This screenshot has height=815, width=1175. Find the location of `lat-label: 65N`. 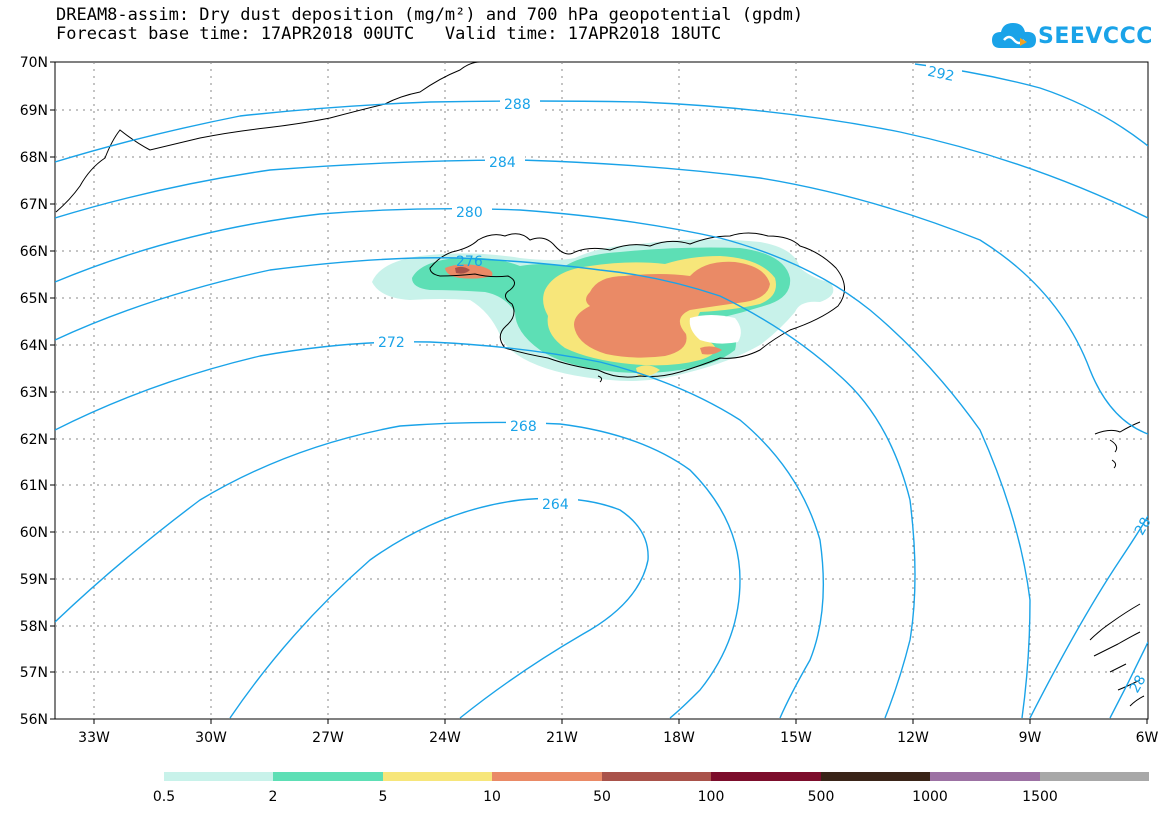

lat-label: 65N is located at coordinates (34, 299).